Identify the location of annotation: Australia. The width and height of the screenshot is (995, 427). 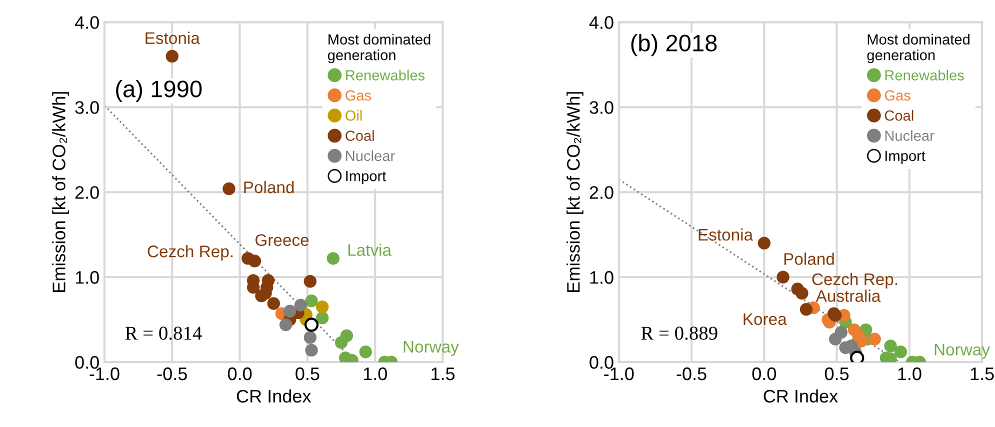
(848, 296).